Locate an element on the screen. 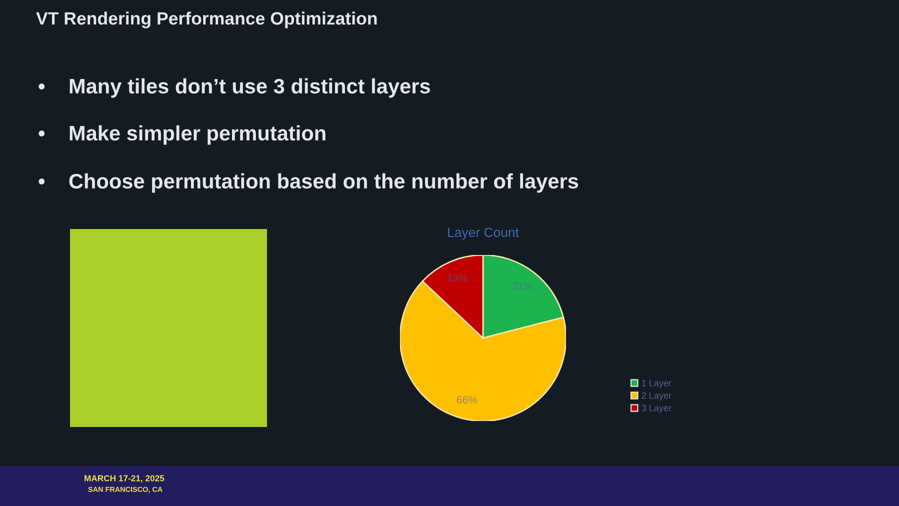 This screenshot has width=899, height=506. data-label: 66% is located at coordinates (467, 400).